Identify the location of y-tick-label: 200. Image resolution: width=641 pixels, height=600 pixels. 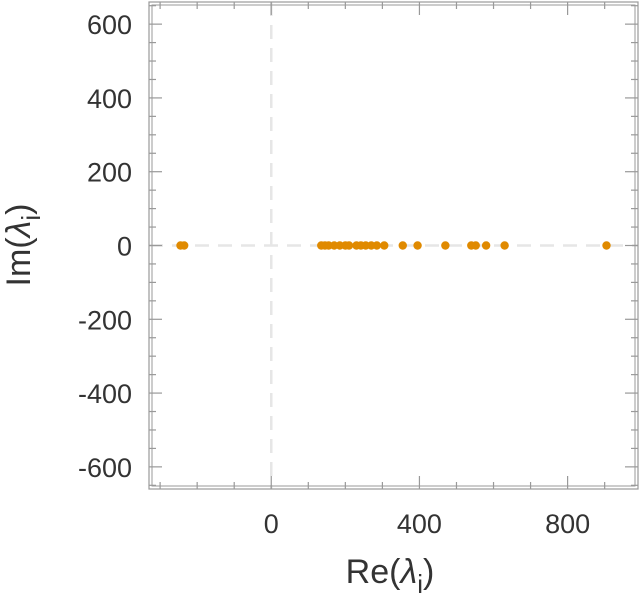
(109, 173).